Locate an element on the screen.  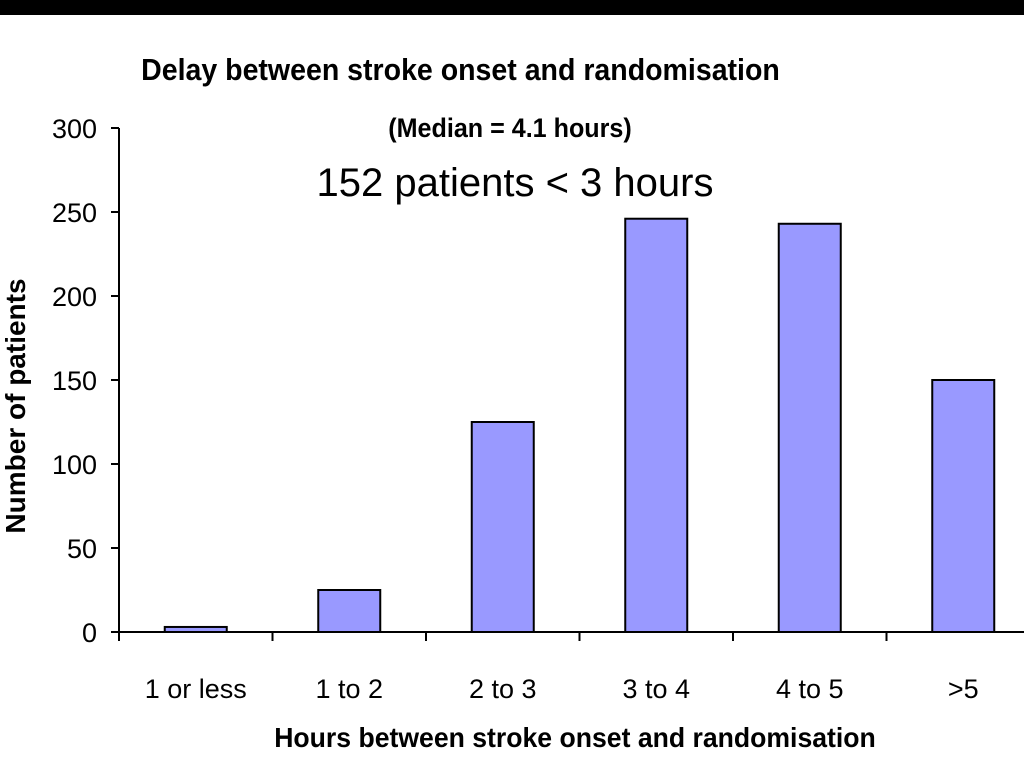
y-tick-label-2: 100 is located at coordinates (74, 465).